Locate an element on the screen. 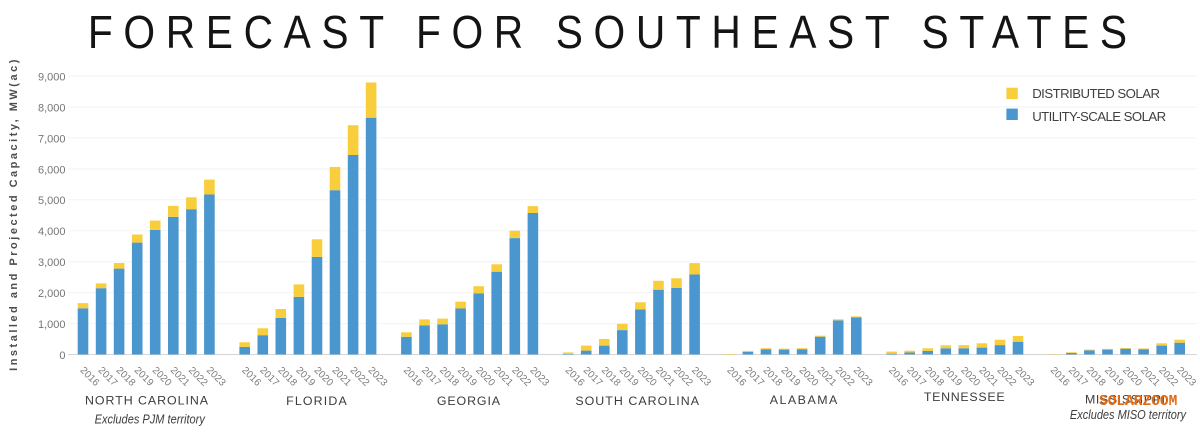 This screenshot has width=1200, height=440. svg-text: SOLARZOOM is located at coordinates (1138, 402).